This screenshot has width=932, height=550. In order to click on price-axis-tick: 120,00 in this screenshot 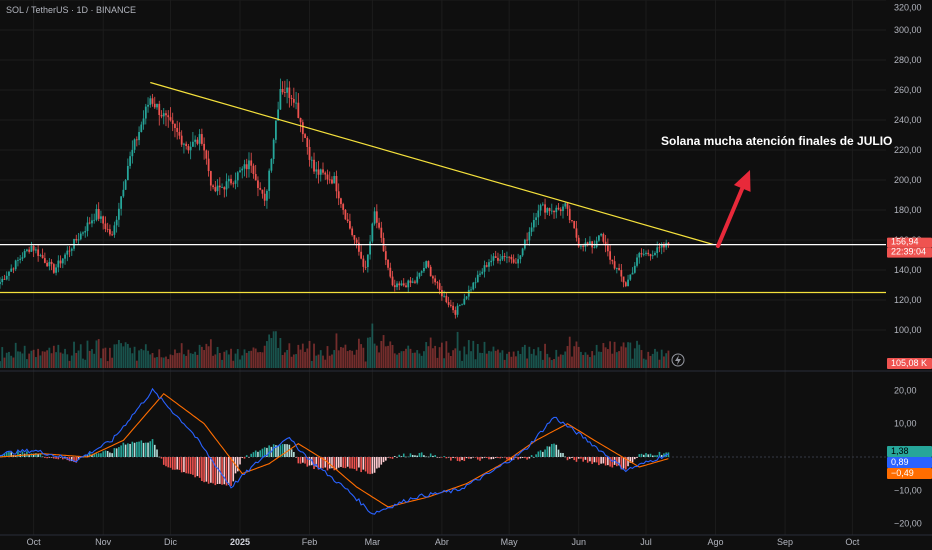, I will do `click(908, 300)`.